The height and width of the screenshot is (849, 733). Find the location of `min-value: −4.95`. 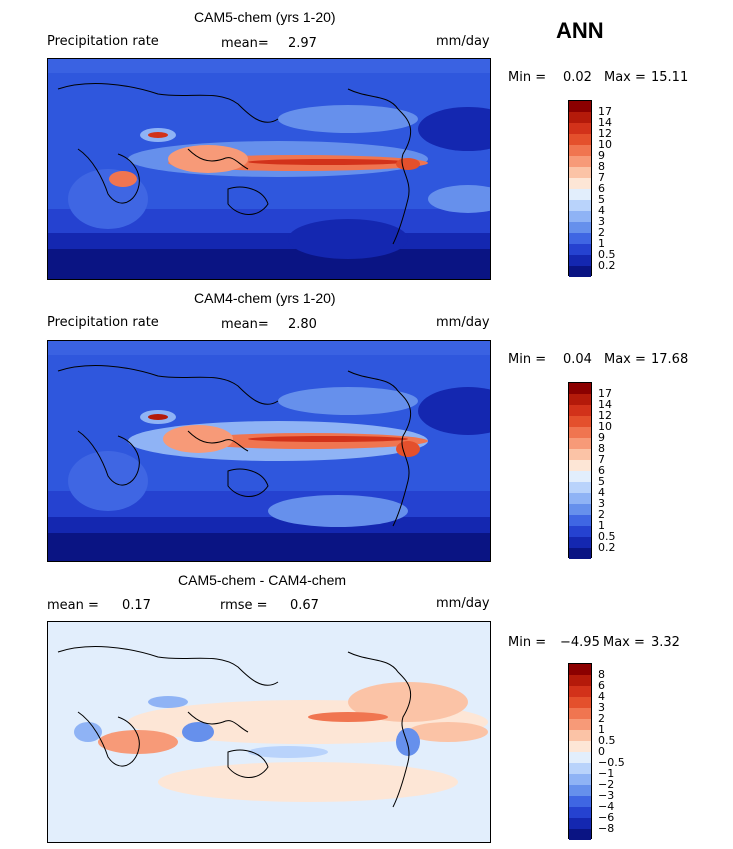

min-value: −4.95 is located at coordinates (580, 642).